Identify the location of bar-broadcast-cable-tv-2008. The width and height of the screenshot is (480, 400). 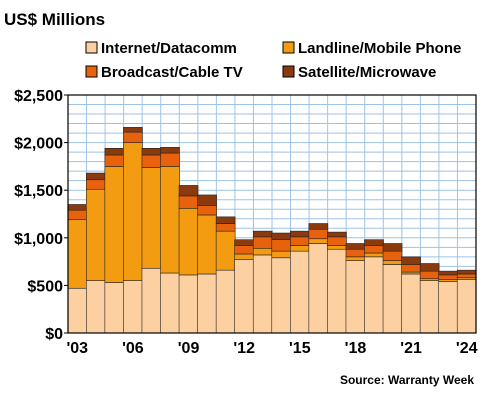
(170, 159).